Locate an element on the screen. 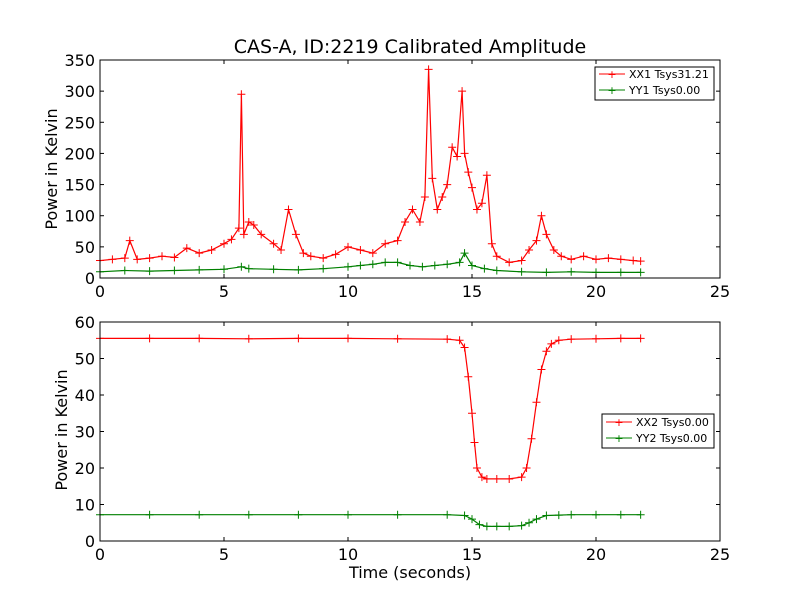  x-tick-label-top: 25 is located at coordinates (720, 291).